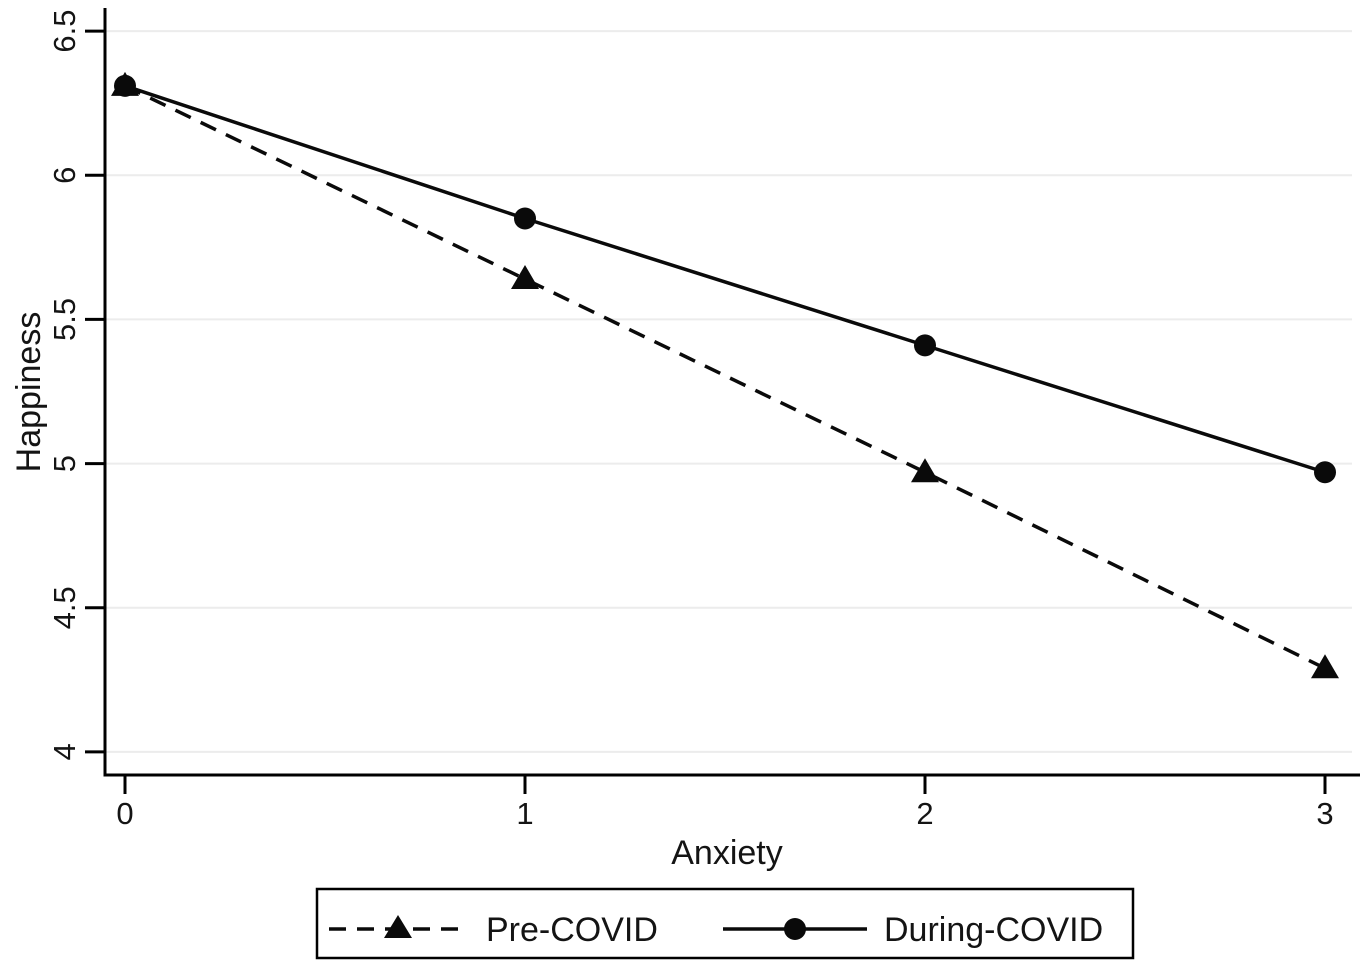 The width and height of the screenshot is (1360, 968). Describe the element at coordinates (795, 929) in the screenshot. I see `legend-circle-marker-icon` at that location.